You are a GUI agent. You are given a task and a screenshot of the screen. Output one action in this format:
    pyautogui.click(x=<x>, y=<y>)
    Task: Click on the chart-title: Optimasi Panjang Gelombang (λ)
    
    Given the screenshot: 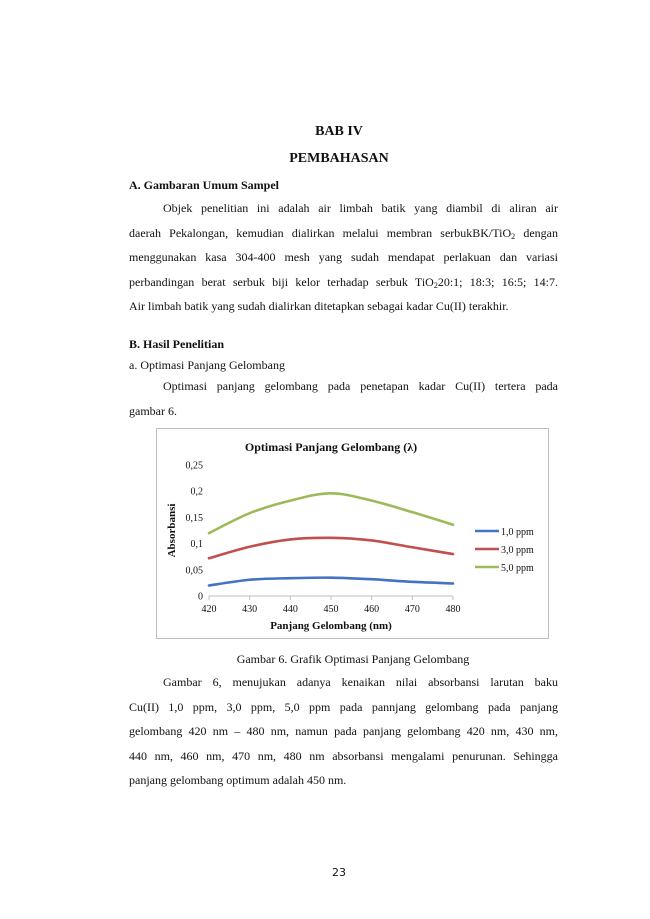 What is the action you would take?
    pyautogui.click(x=331, y=447)
    